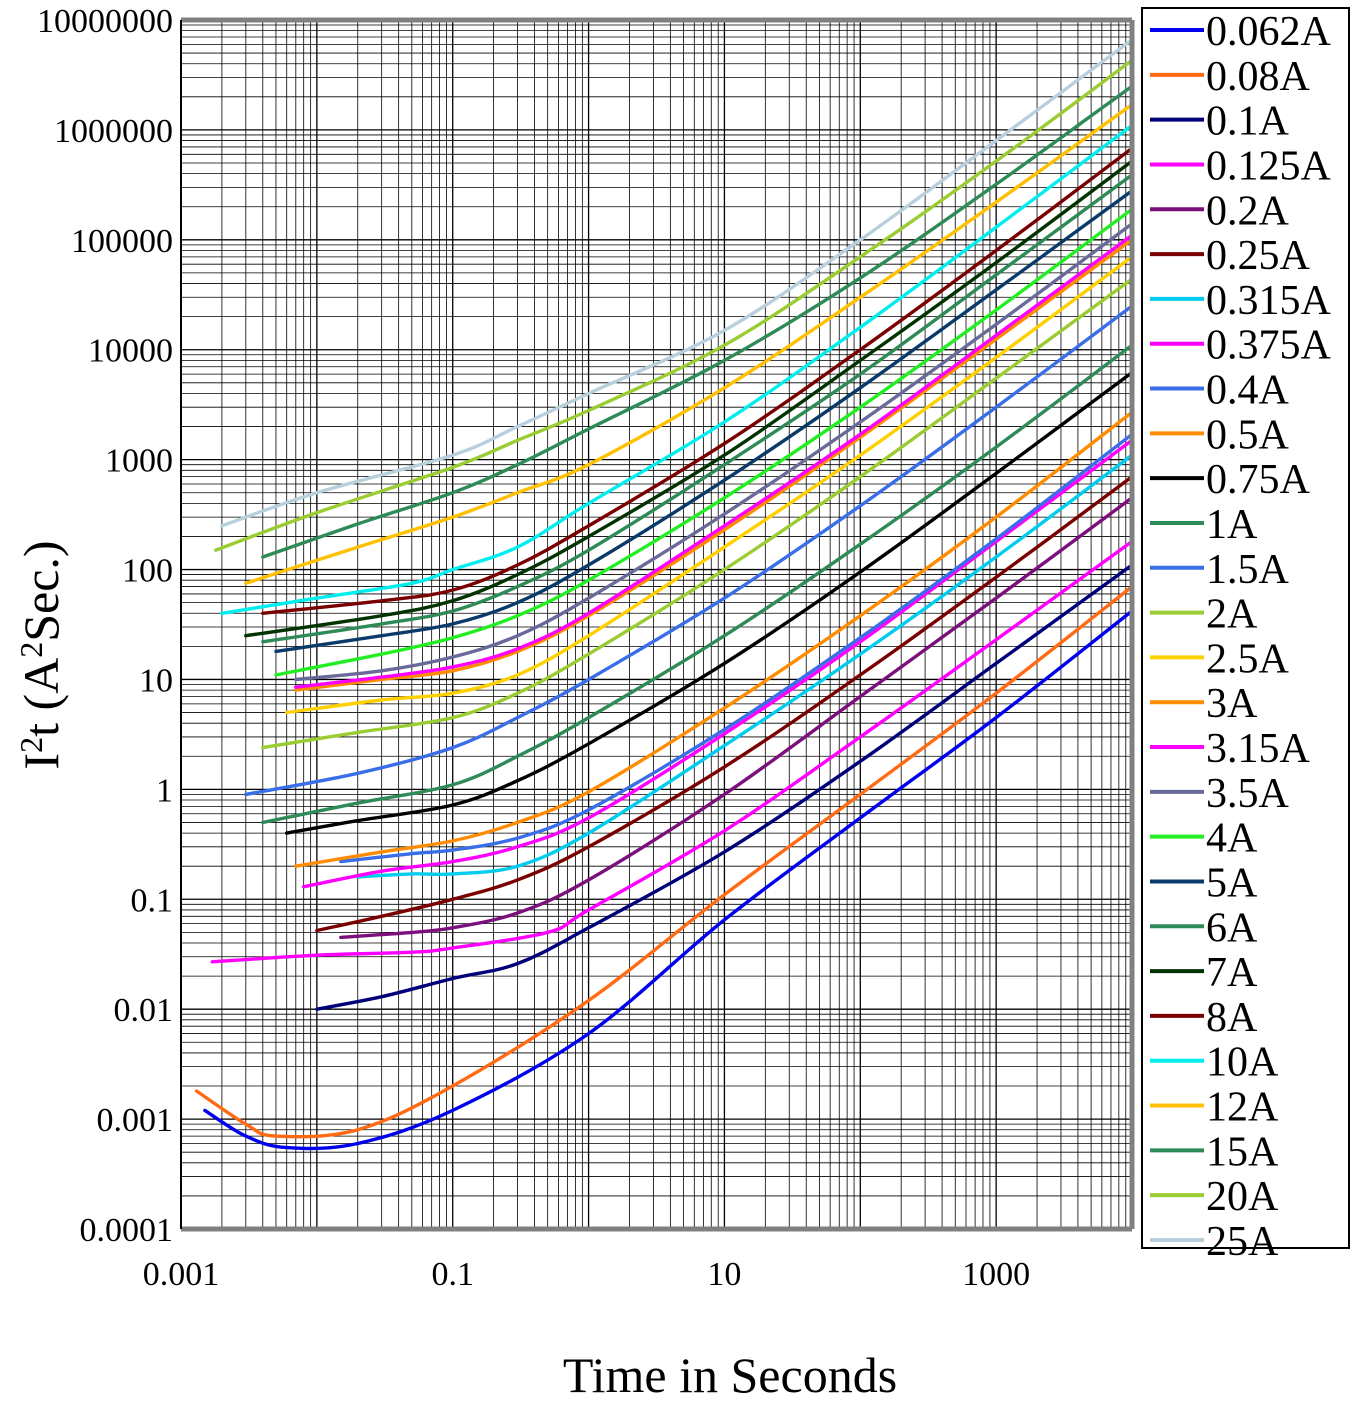  Describe the element at coordinates (1232, 928) in the screenshot. I see `legend-label: 6A` at that location.